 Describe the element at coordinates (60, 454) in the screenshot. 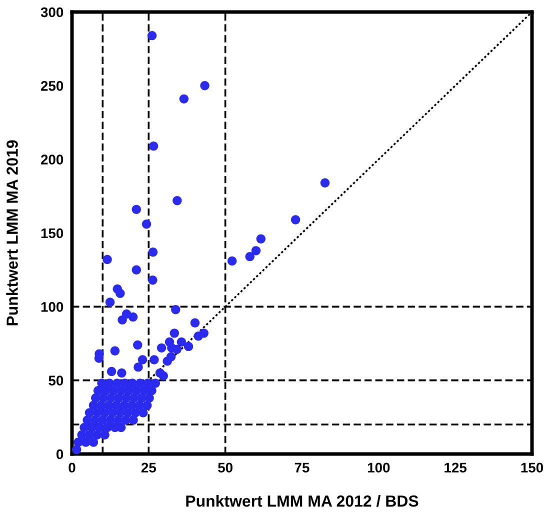

I see `y-tick-label: 0` at that location.